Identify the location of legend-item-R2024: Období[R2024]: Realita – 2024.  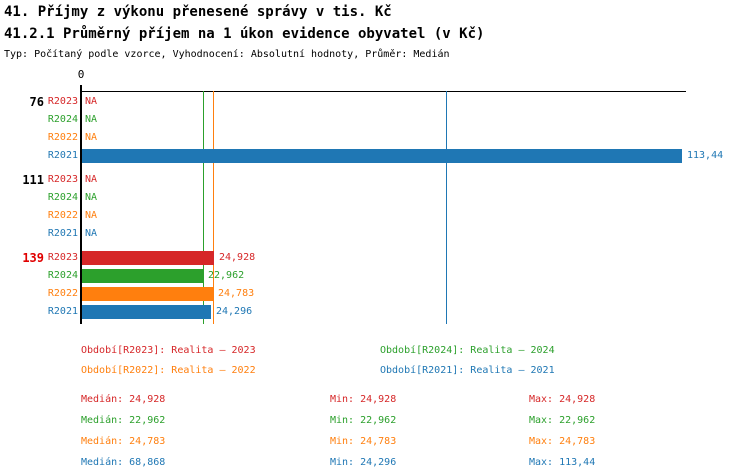
(467, 350).